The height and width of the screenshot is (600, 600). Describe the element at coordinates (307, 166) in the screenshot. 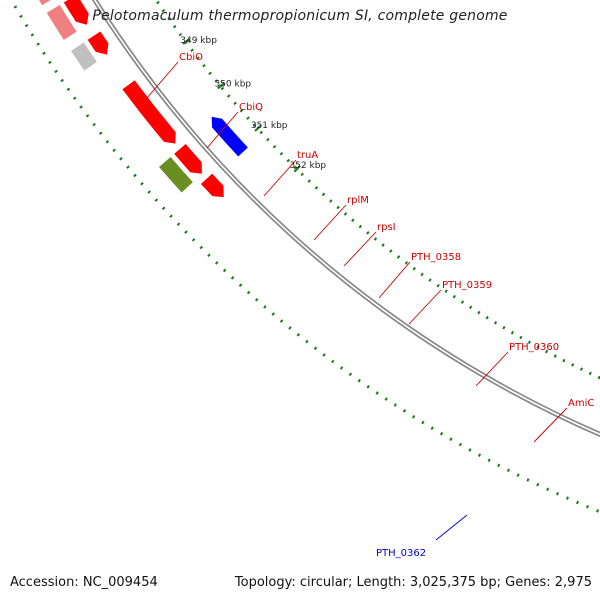

I see `kbp-tick-label: 352 kbp` at that location.